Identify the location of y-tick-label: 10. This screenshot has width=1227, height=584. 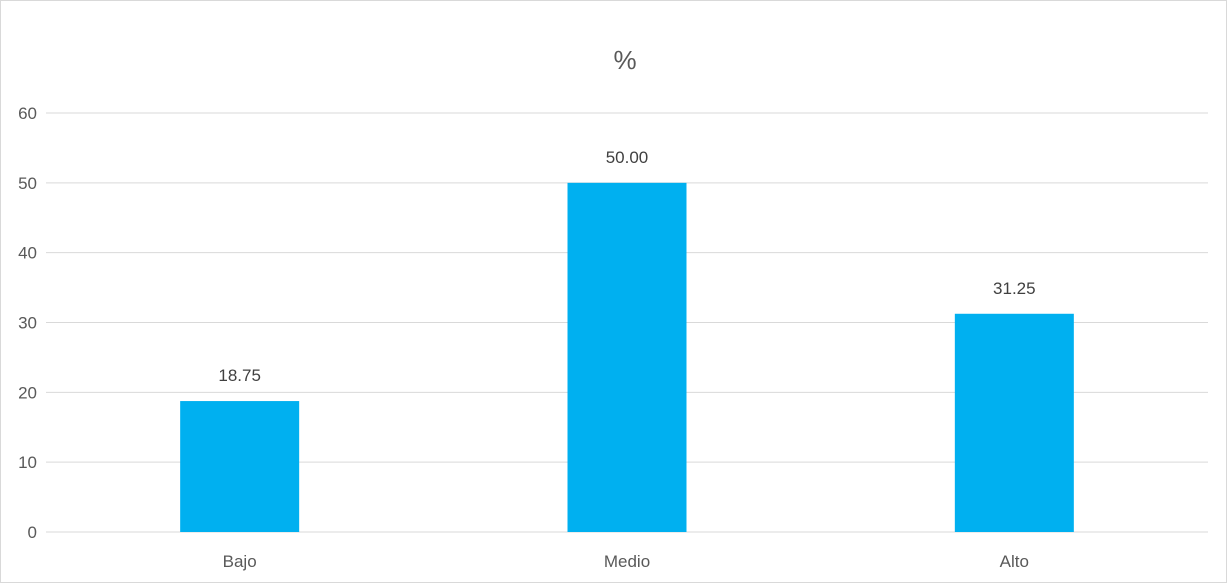
(27, 462).